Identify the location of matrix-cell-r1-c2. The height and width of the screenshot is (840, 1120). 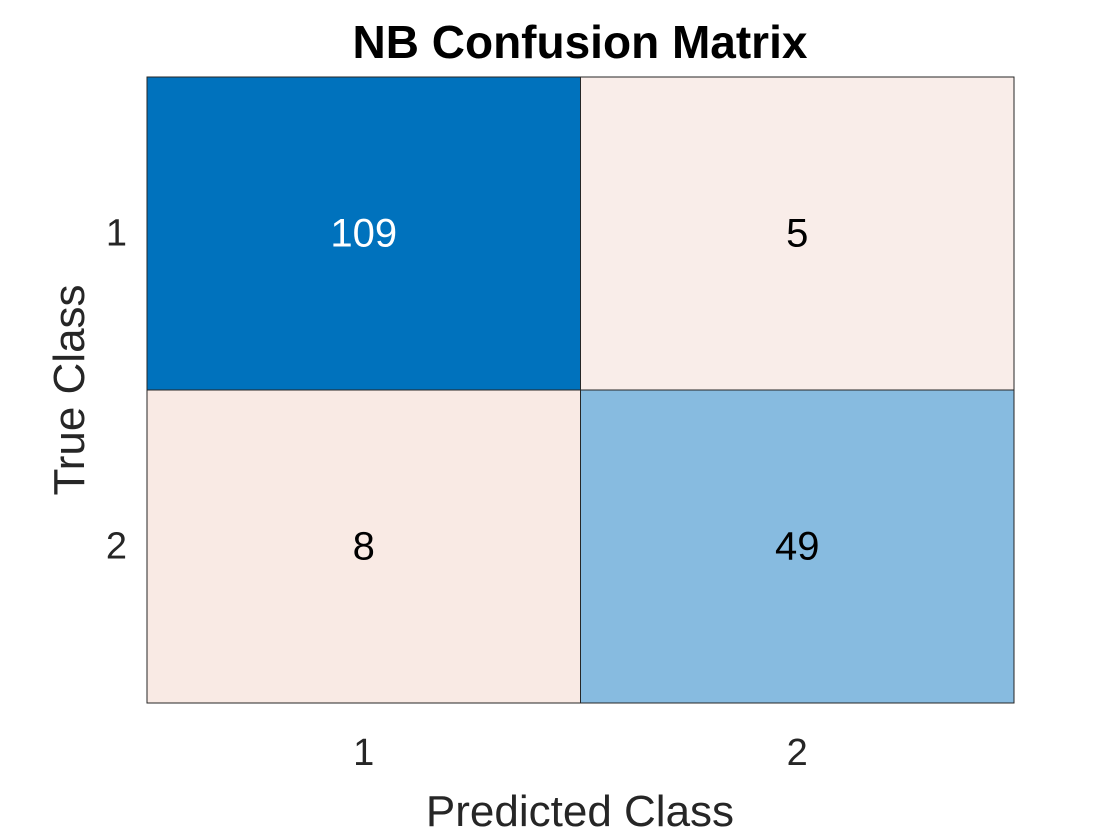
(797, 233).